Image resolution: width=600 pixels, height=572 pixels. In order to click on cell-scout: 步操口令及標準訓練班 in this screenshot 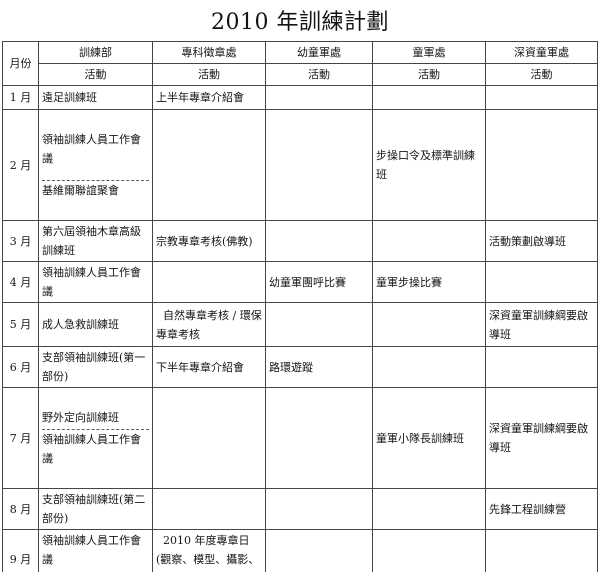, I will do `click(429, 165)`.